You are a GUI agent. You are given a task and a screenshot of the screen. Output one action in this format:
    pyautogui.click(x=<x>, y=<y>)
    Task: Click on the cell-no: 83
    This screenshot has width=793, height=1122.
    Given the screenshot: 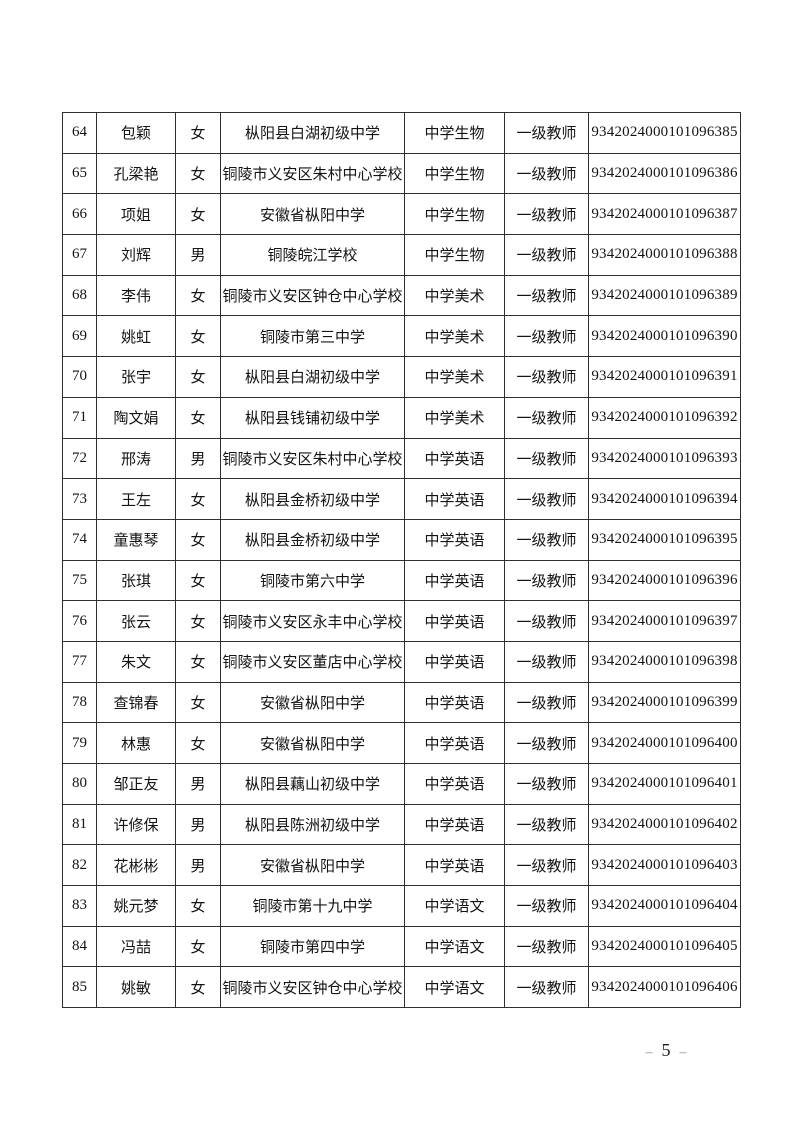 What is the action you would take?
    pyautogui.click(x=79, y=906)
    